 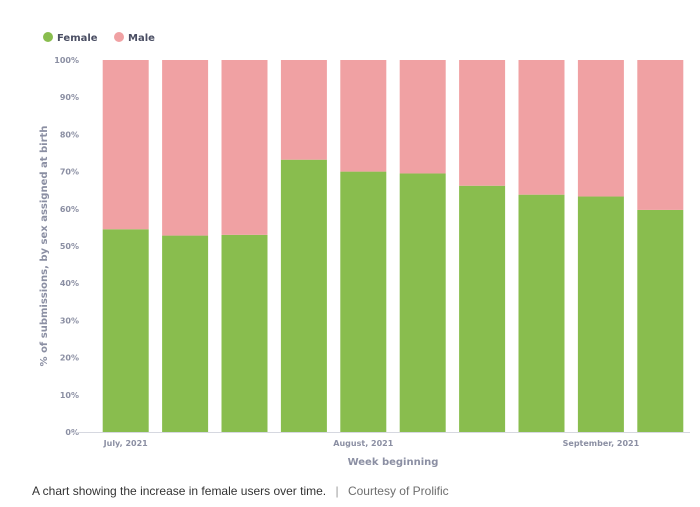 What do you see at coordinates (69, 395) in the screenshot?
I see `y-tick-label: 10%` at bounding box center [69, 395].